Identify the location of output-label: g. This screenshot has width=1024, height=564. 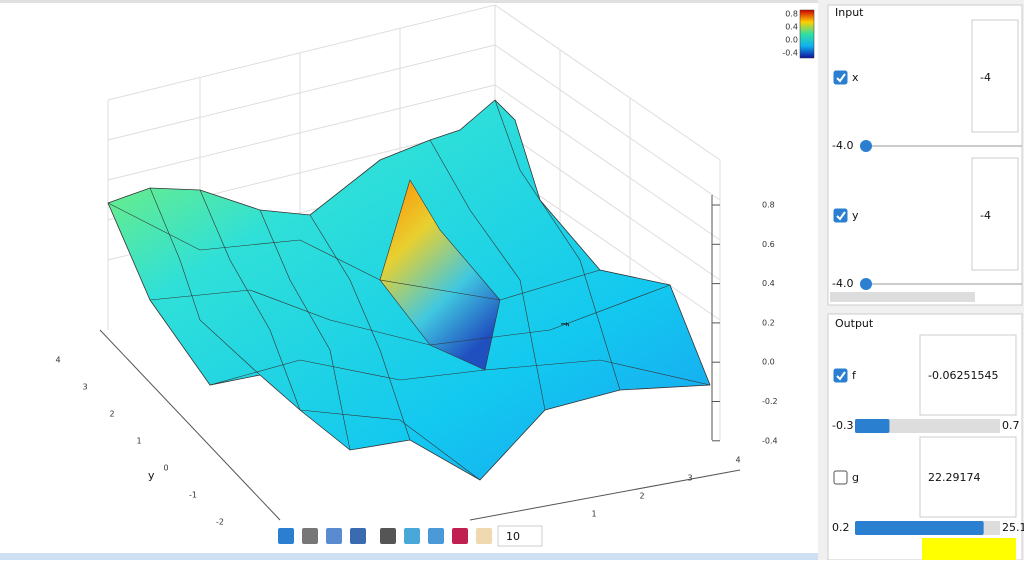
(855, 477).